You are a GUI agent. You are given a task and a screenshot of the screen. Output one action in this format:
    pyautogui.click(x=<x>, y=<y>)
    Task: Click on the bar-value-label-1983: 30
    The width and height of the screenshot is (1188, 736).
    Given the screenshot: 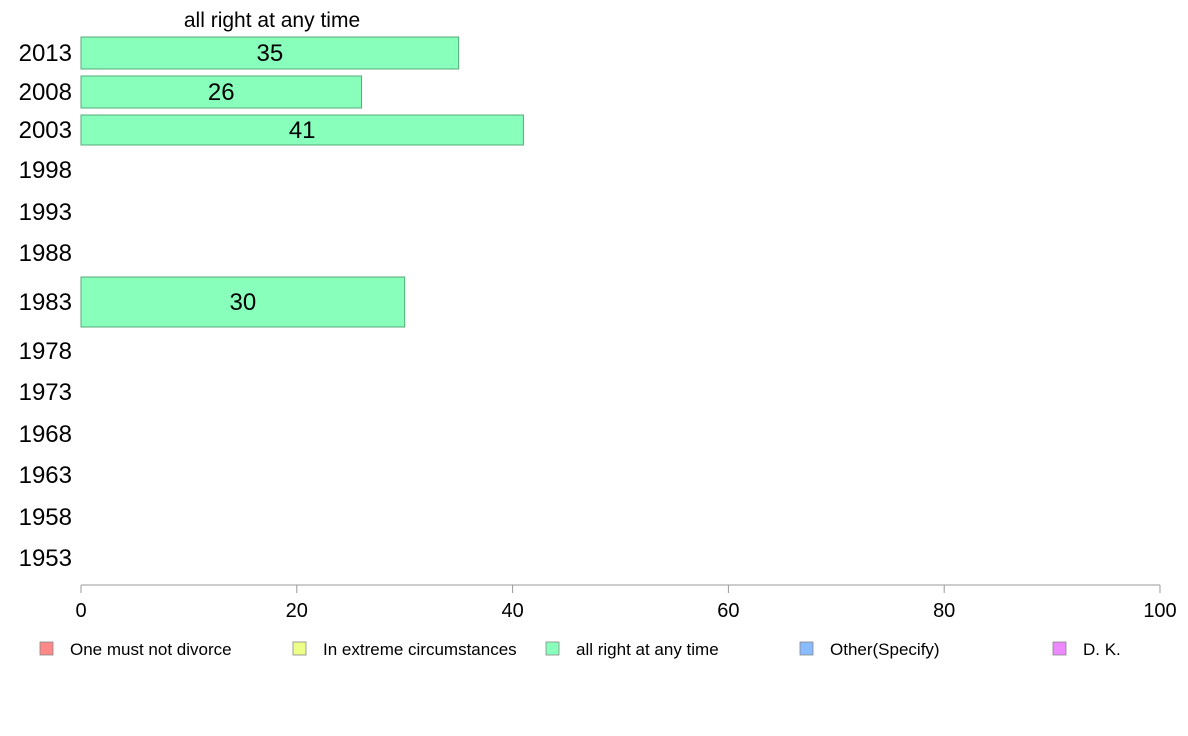 What is the action you would take?
    pyautogui.click(x=242, y=302)
    